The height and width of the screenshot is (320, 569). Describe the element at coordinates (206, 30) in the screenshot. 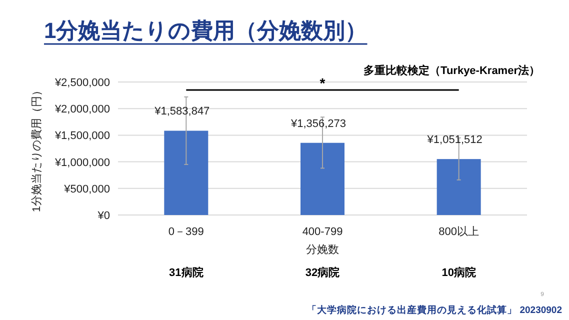

I see `chart-title: 1分娩当たりの費用（分娩数別）` at that location.